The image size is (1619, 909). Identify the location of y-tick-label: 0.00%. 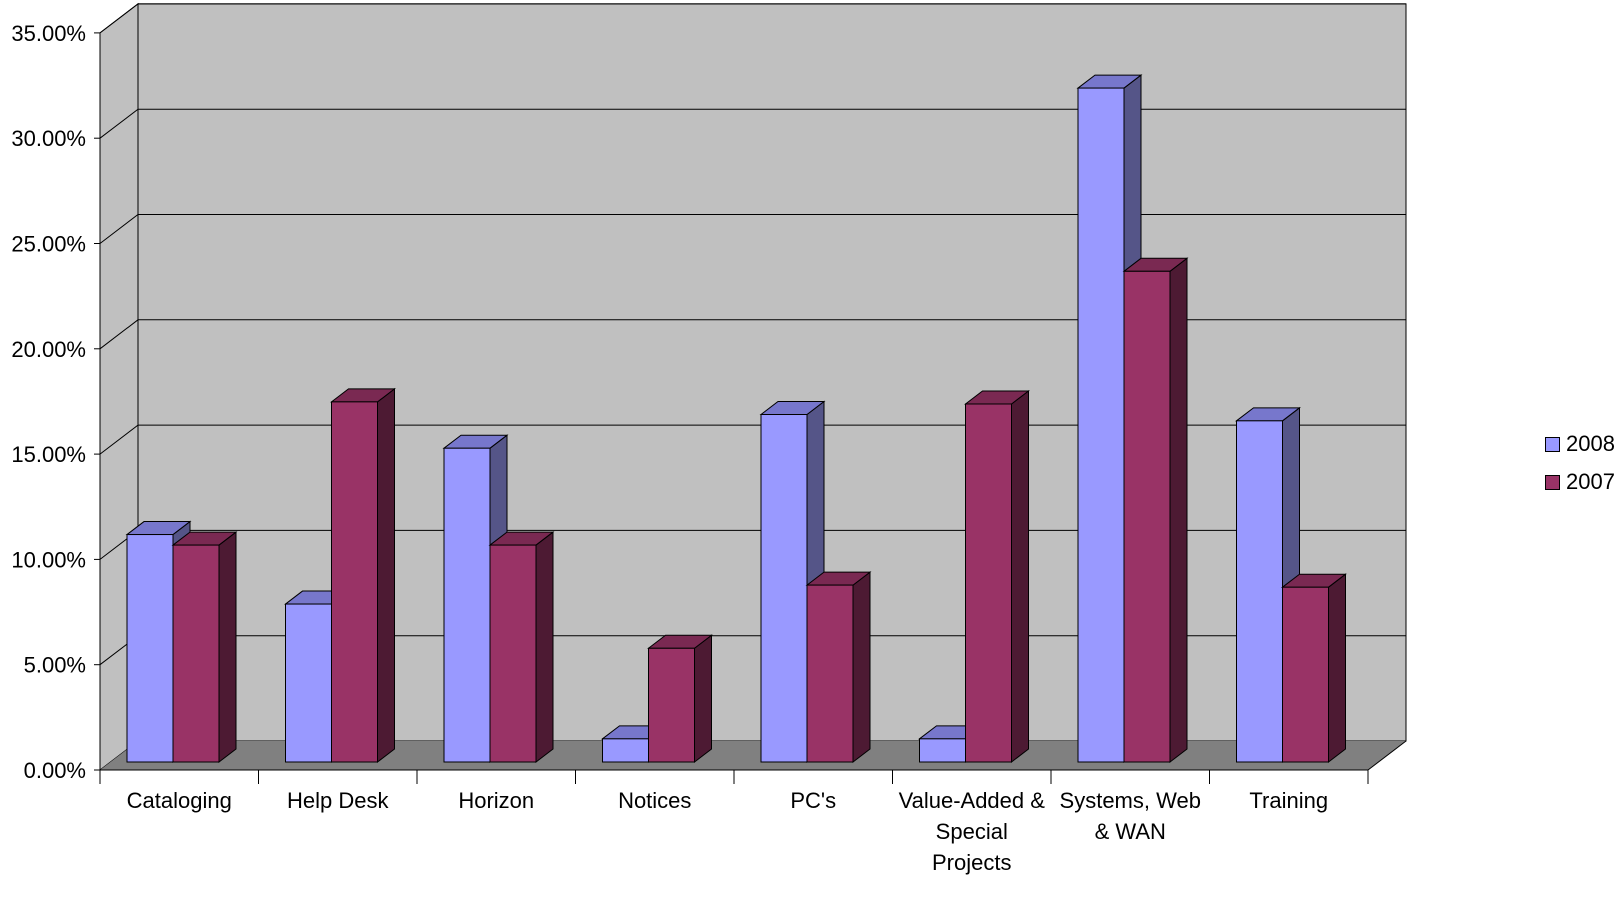
(55, 770).